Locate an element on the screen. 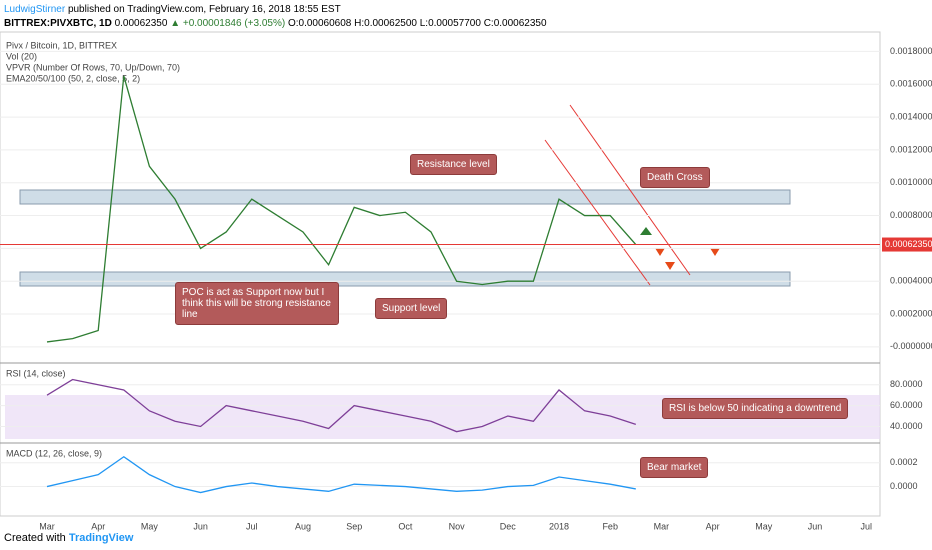  x-tick-label: Aug is located at coordinates (303, 526).